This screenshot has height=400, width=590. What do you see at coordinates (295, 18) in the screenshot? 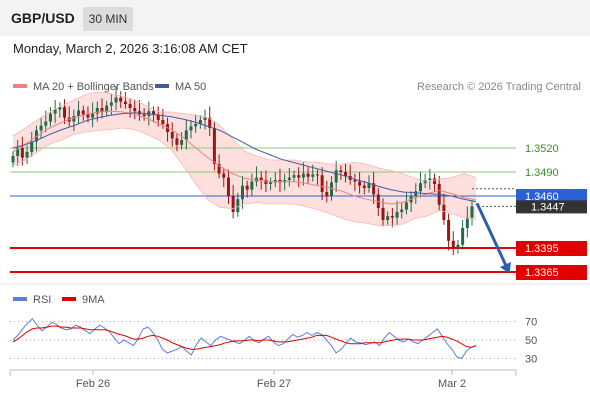
I see `chart-header: GBP/USD 30 MIN` at bounding box center [295, 18].